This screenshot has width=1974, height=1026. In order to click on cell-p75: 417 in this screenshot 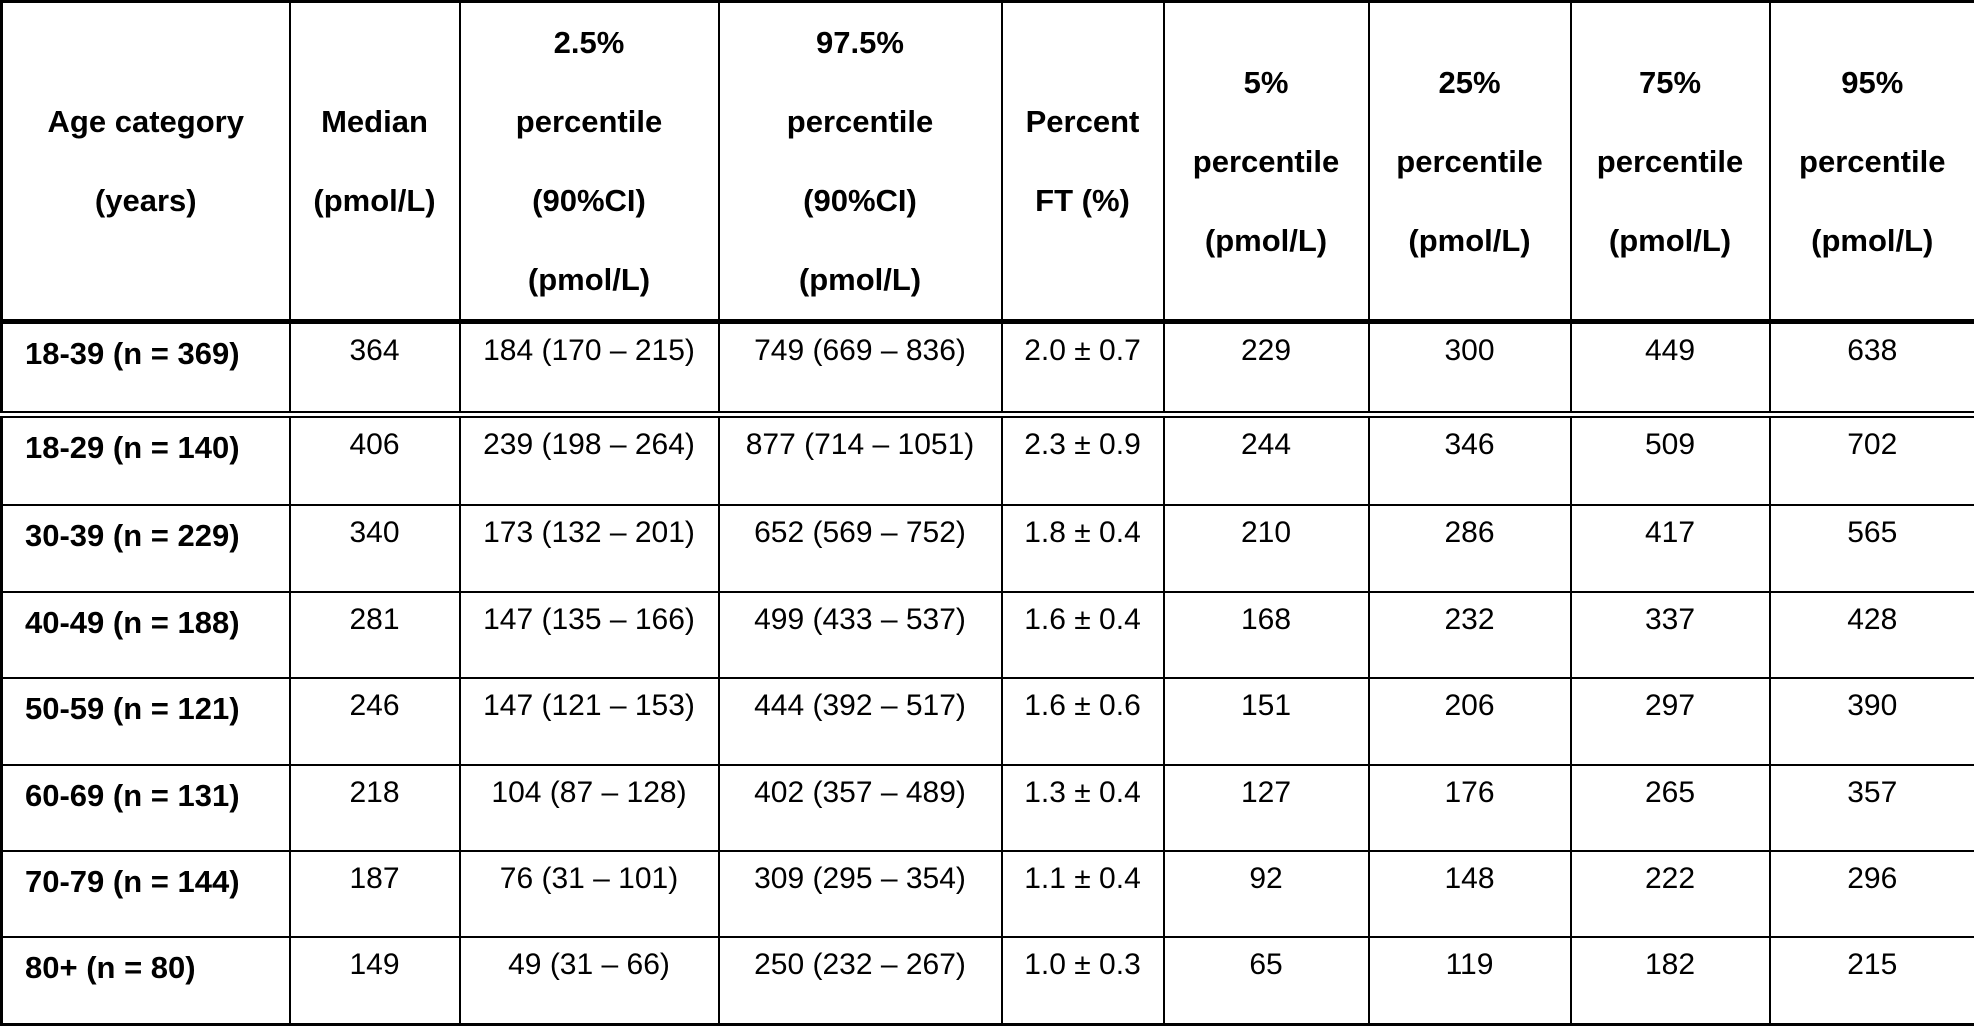, I will do `click(1670, 548)`.